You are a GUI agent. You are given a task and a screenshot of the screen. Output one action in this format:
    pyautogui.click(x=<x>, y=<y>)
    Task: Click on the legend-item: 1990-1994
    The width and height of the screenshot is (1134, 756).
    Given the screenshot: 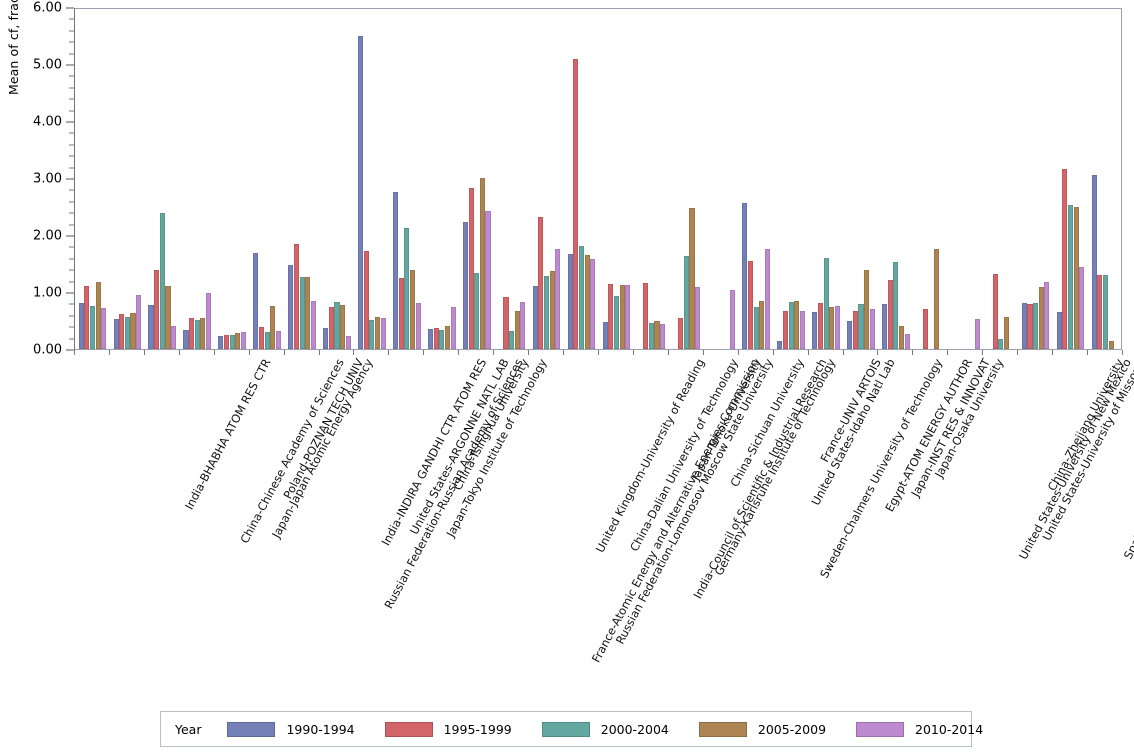 What is the action you would take?
    pyautogui.click(x=291, y=729)
    